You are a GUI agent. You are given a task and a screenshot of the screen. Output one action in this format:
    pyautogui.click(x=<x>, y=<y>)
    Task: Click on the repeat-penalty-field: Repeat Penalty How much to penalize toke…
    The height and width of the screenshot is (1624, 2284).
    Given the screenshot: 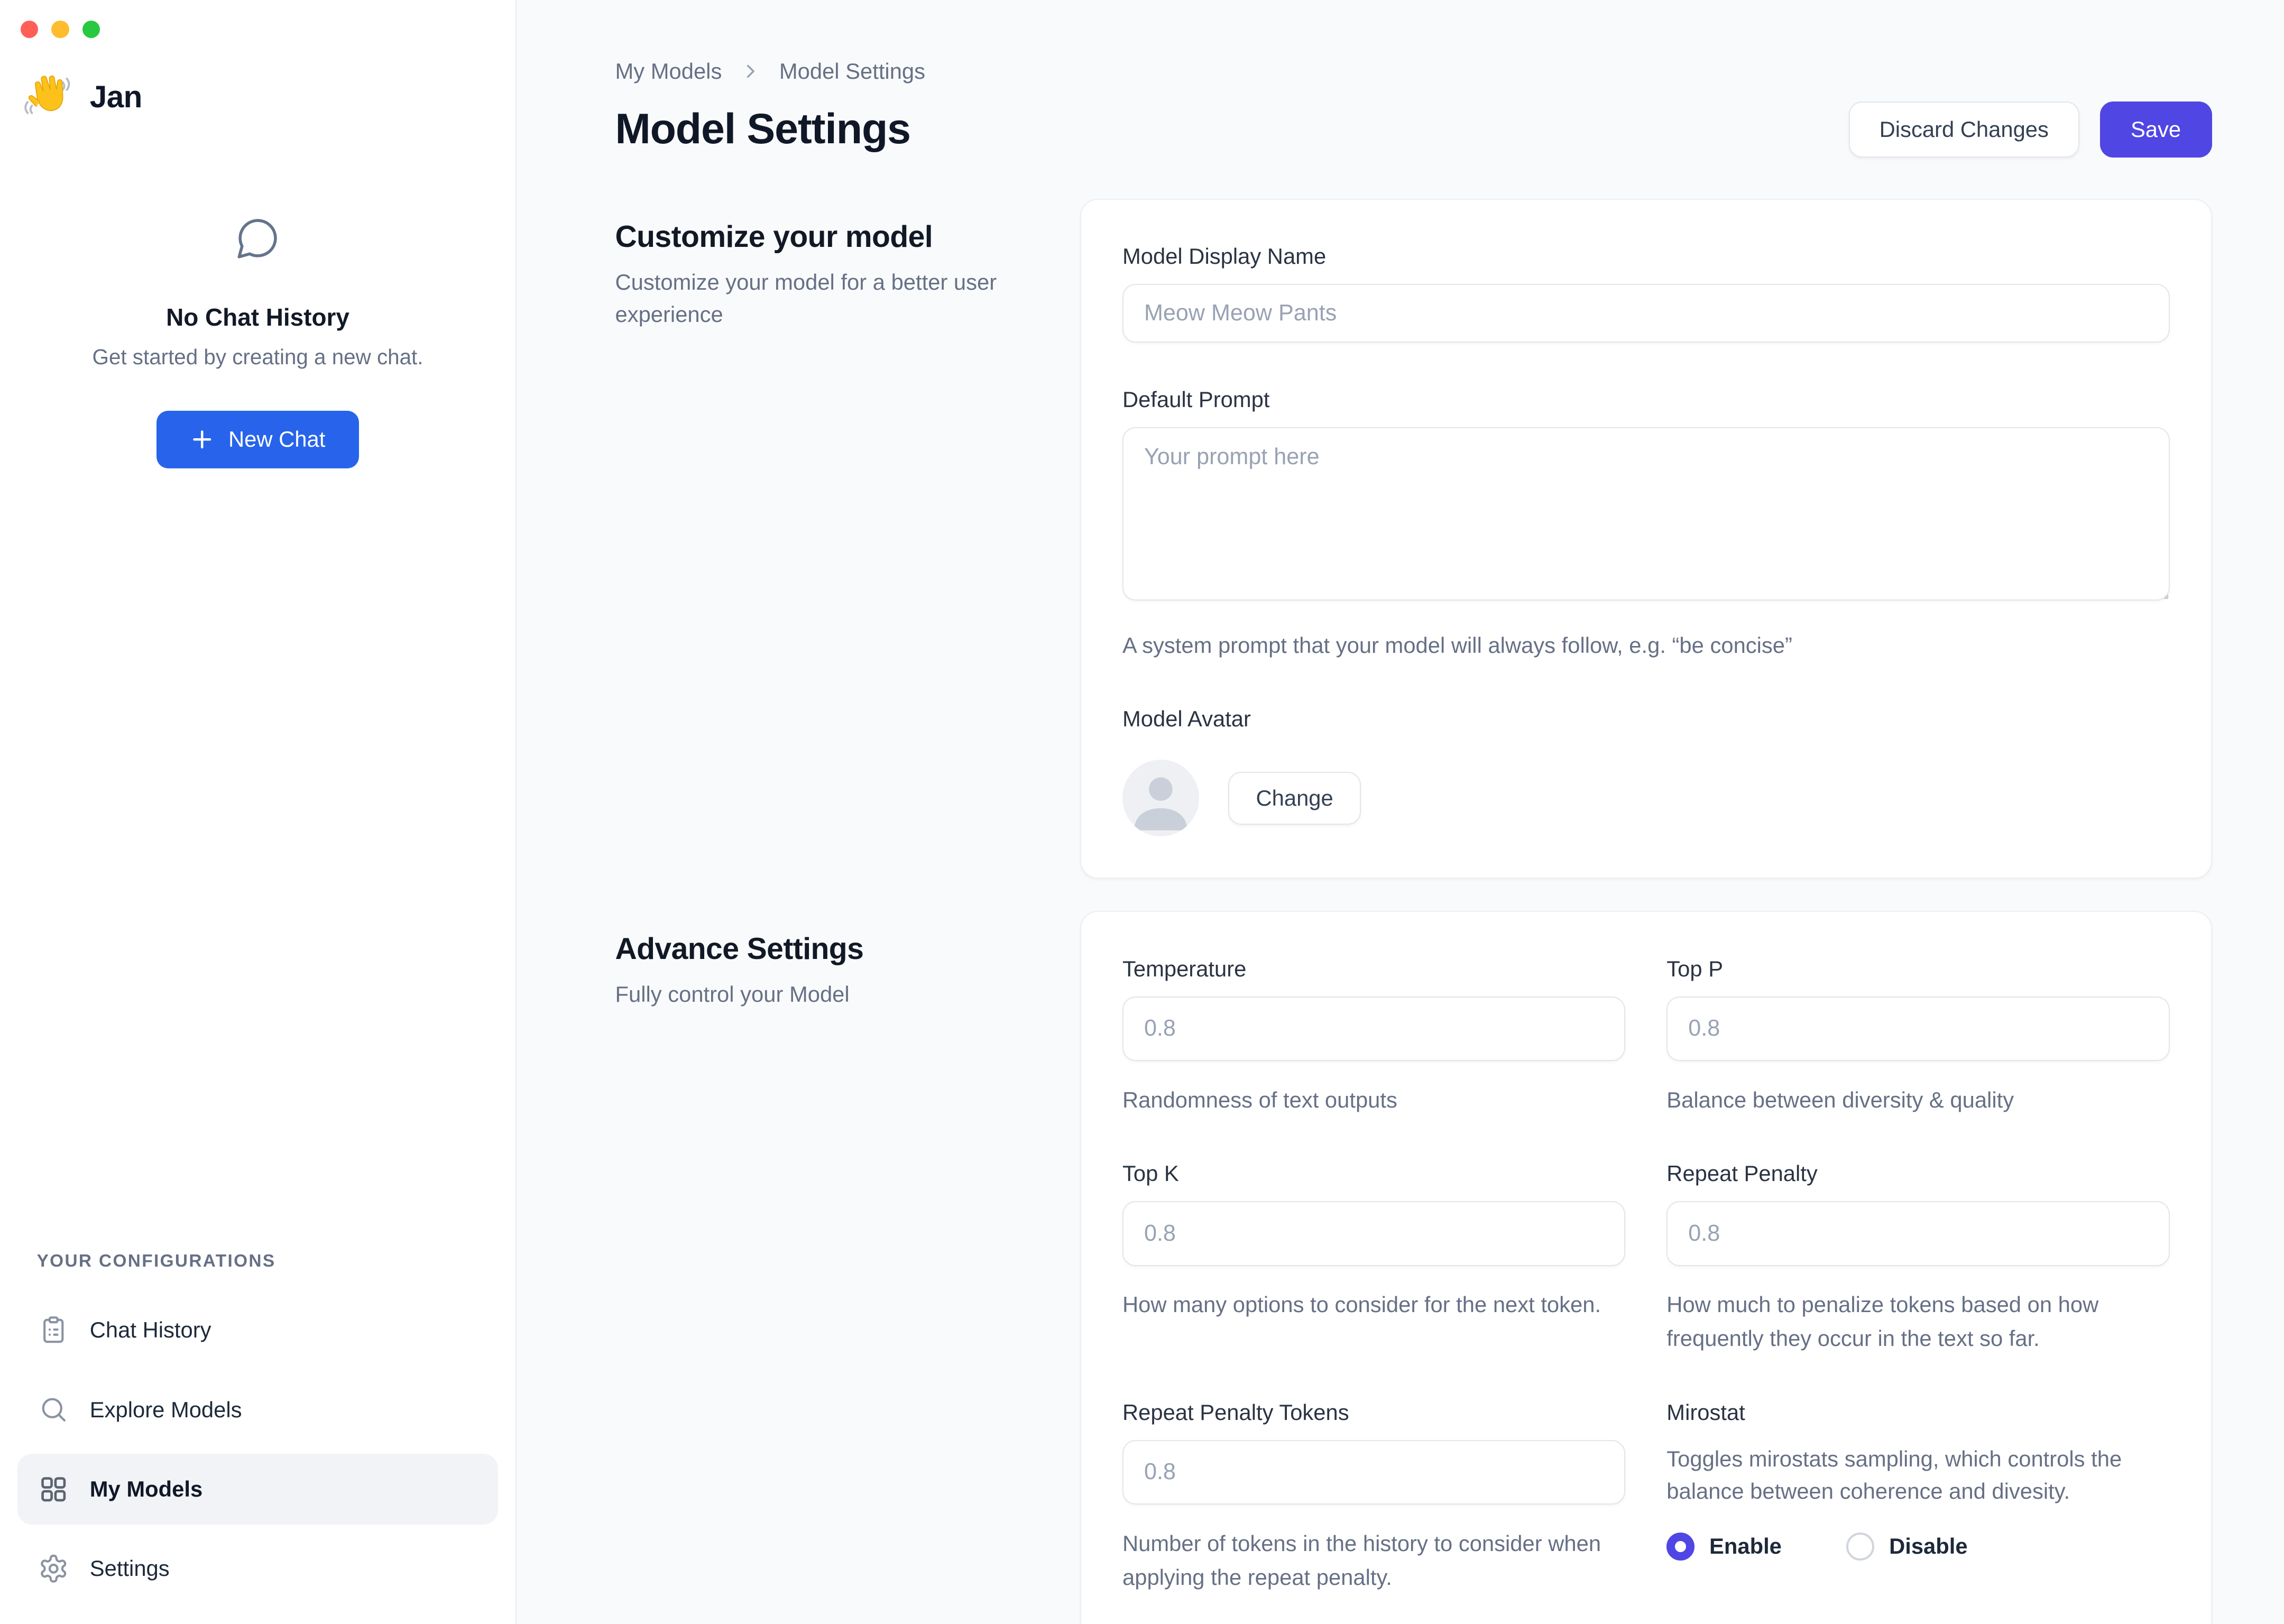 What is the action you would take?
    pyautogui.click(x=1918, y=1258)
    